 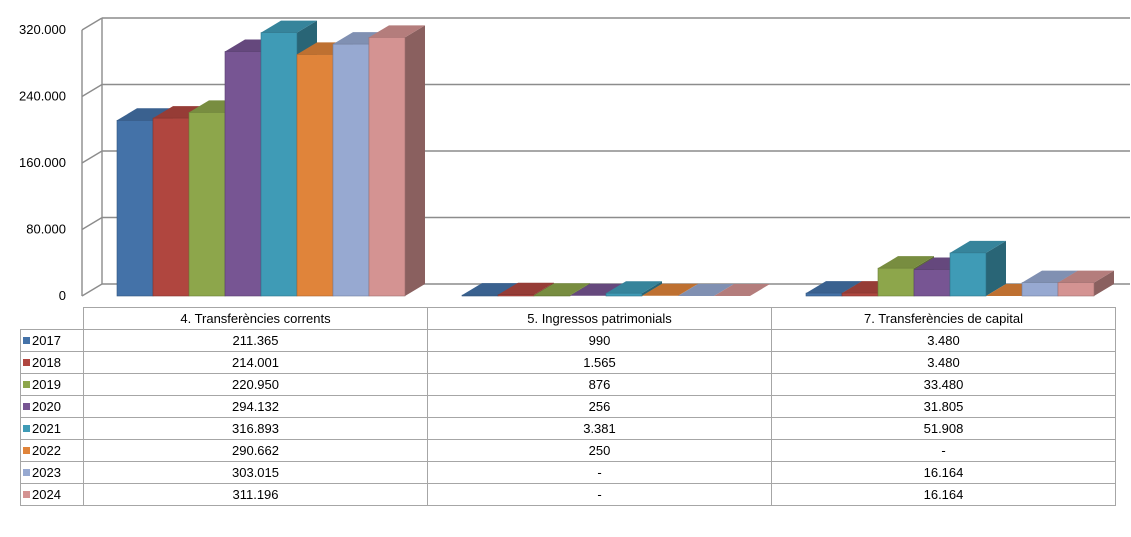 I want to click on data-label: 256, so click(x=599, y=406).